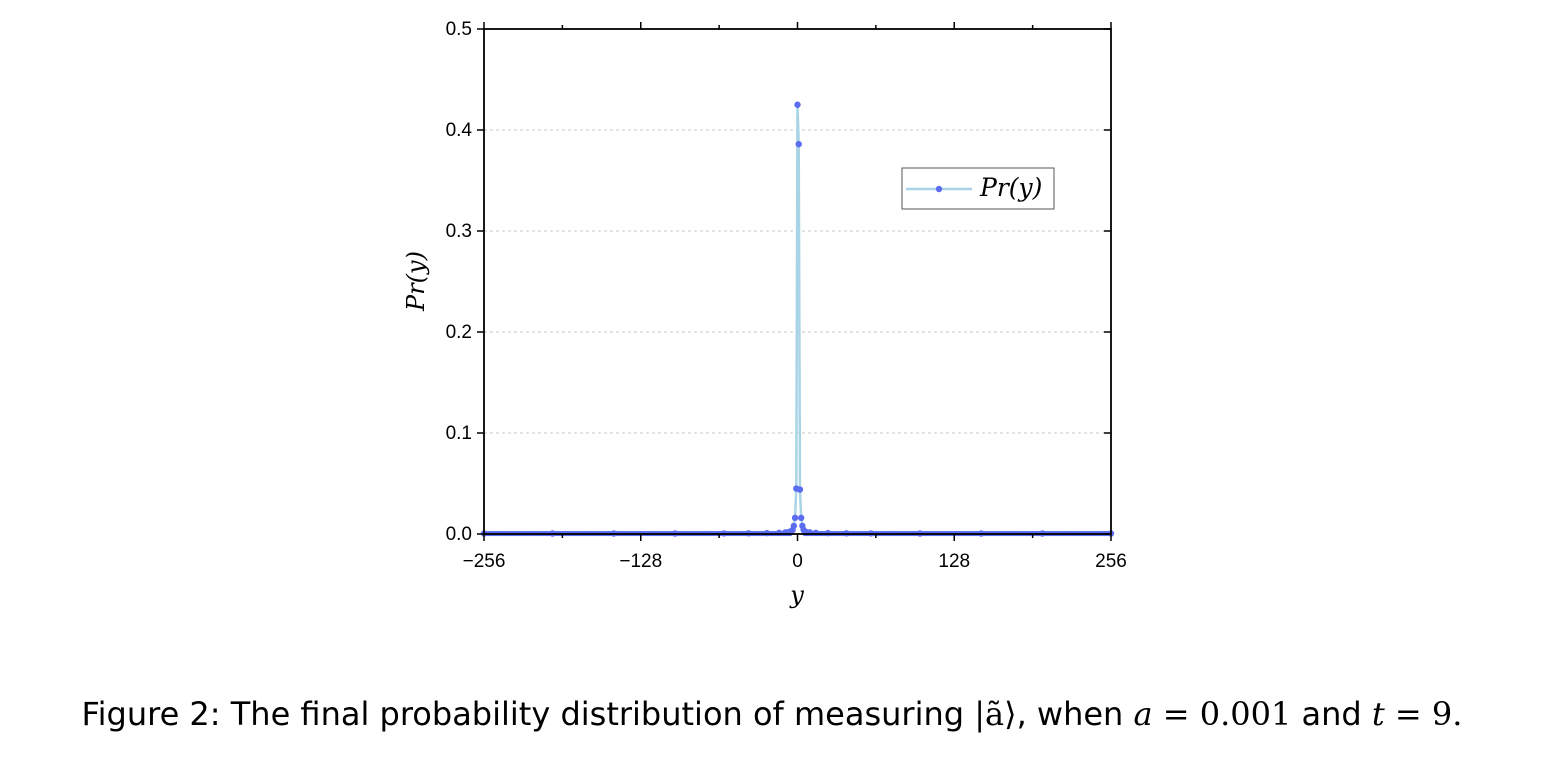  What do you see at coordinates (459, 231) in the screenshot?
I see `y-tick-label: 0.3` at bounding box center [459, 231].